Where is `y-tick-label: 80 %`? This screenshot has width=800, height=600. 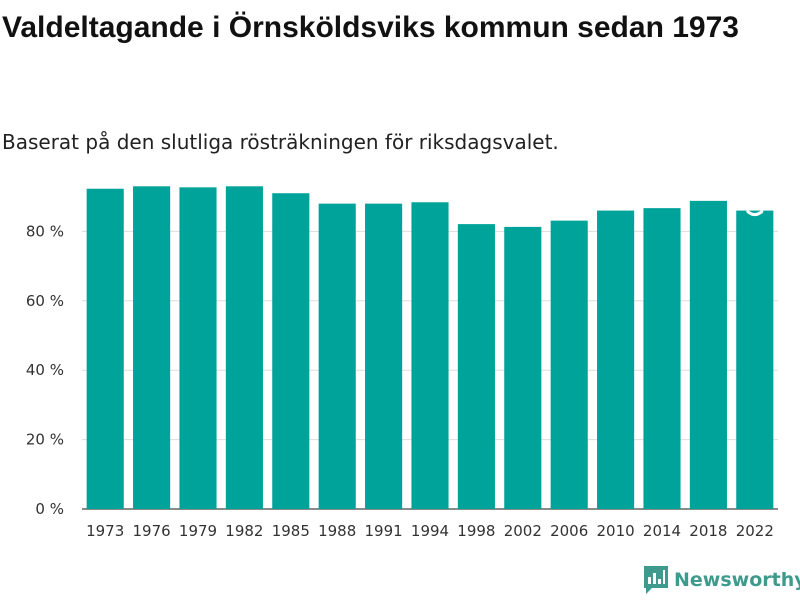
y-tick-label: 80 % is located at coordinates (45, 231).